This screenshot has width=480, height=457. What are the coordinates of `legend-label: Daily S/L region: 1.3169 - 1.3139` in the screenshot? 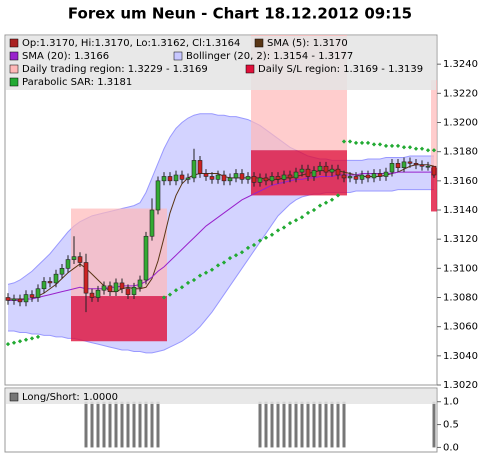 It's located at (340, 69).